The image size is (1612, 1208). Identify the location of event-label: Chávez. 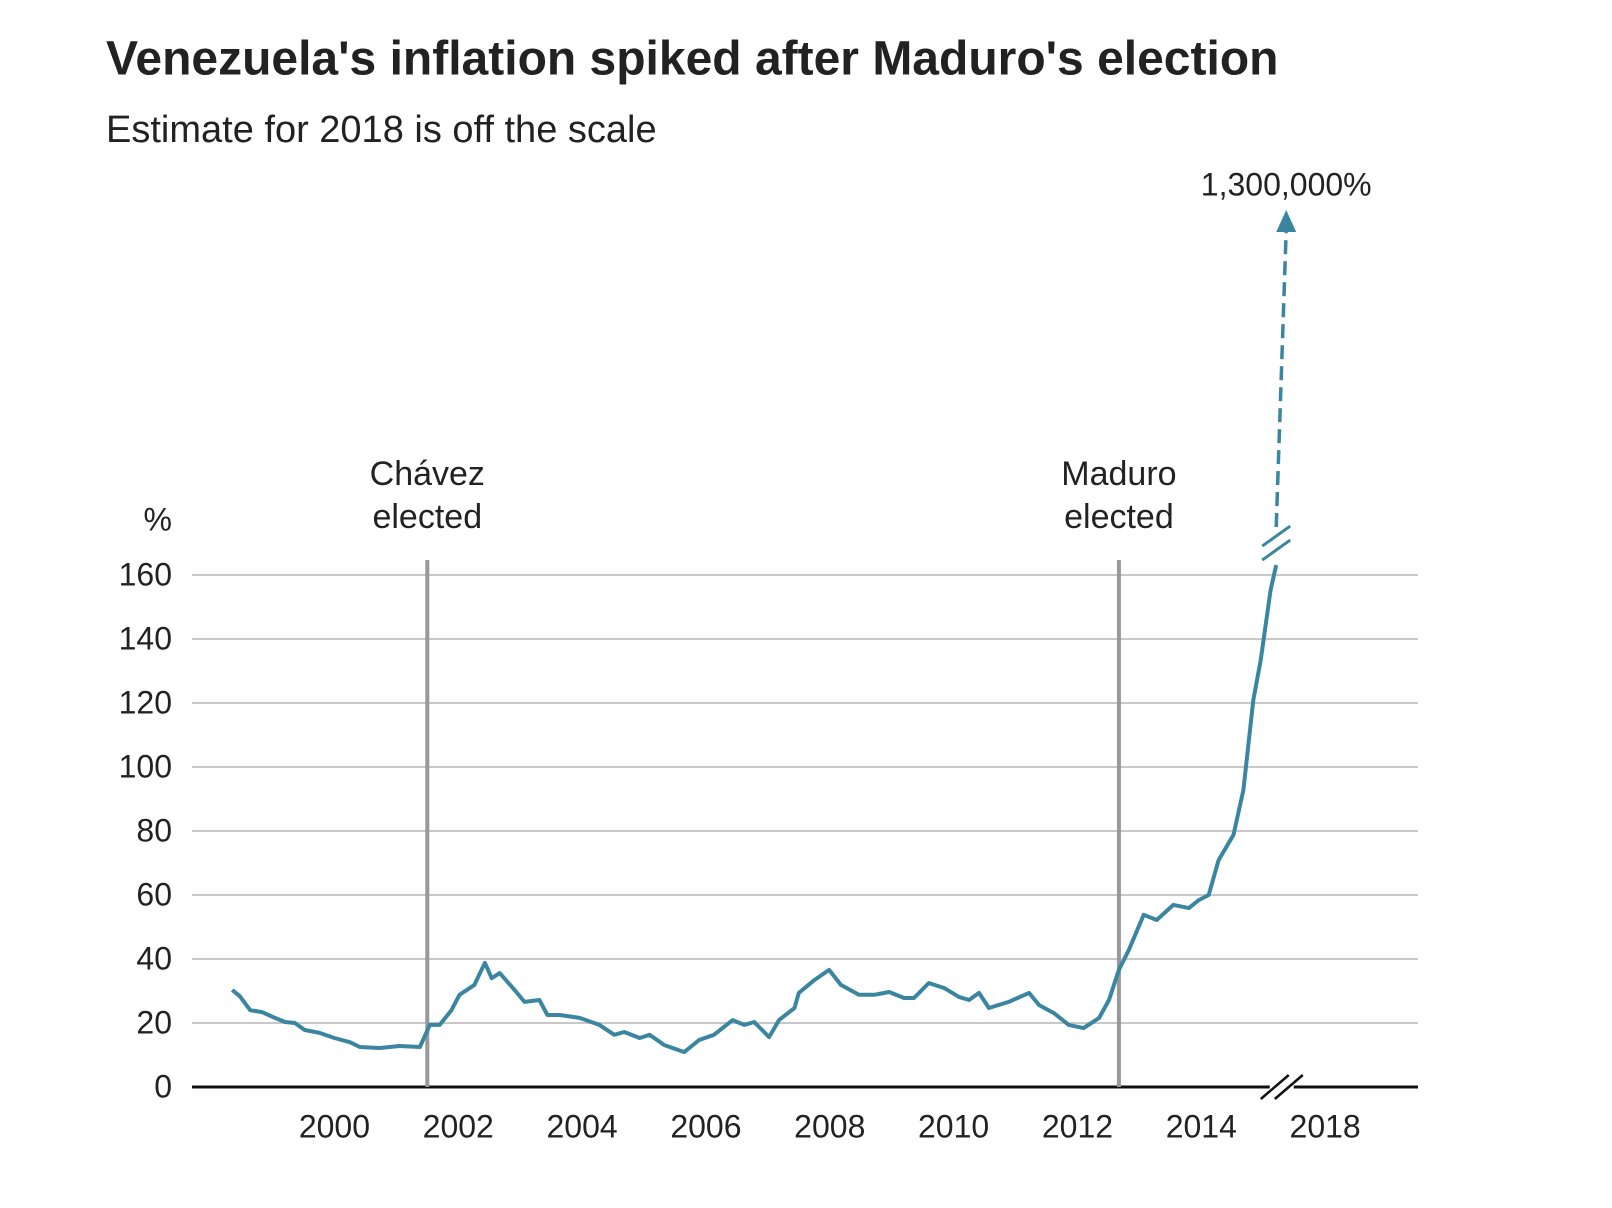
(427, 474).